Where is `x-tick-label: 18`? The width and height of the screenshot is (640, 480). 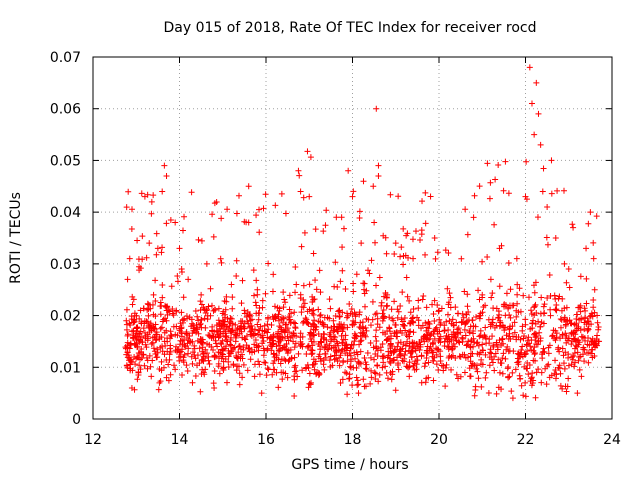 x-tick-label: 18 is located at coordinates (353, 440).